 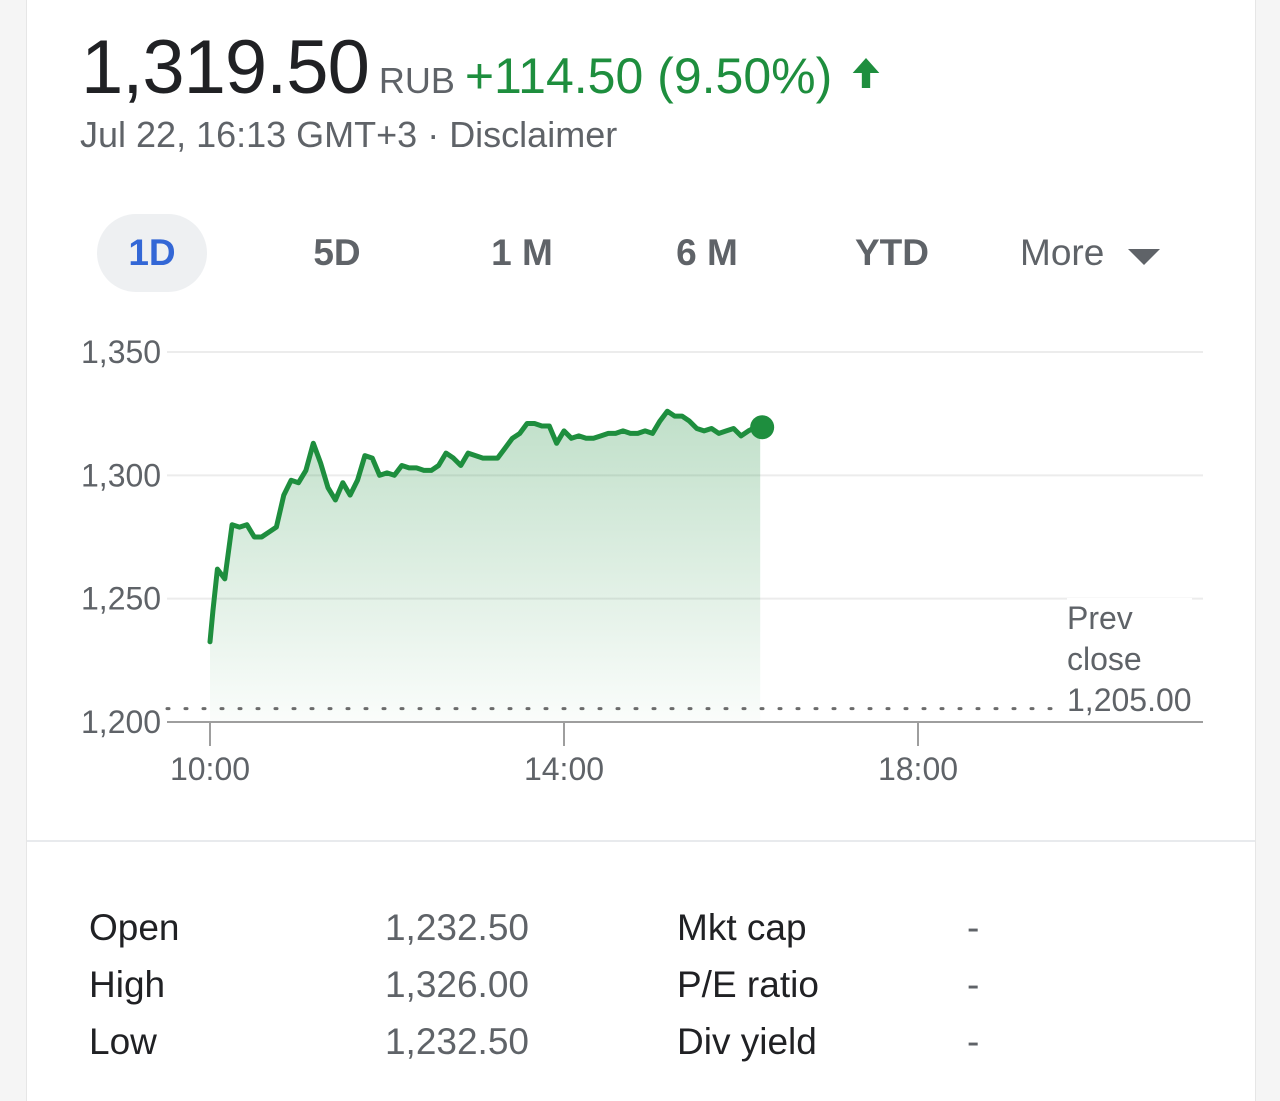 What do you see at coordinates (892, 252) in the screenshot?
I see `tab-ytd: YTD` at bounding box center [892, 252].